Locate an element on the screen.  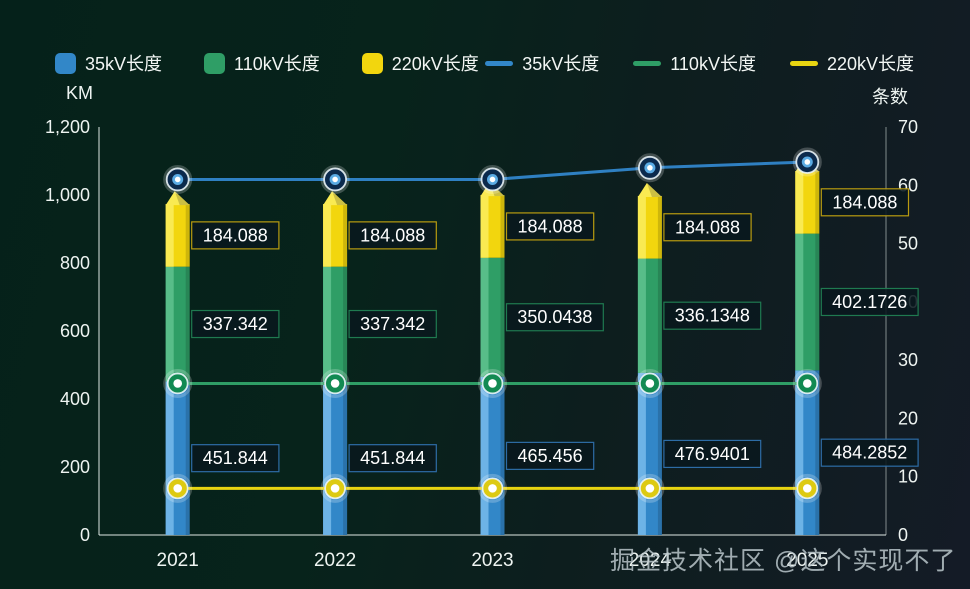
left-axis-tick-label: 0 is located at coordinates (85, 535).